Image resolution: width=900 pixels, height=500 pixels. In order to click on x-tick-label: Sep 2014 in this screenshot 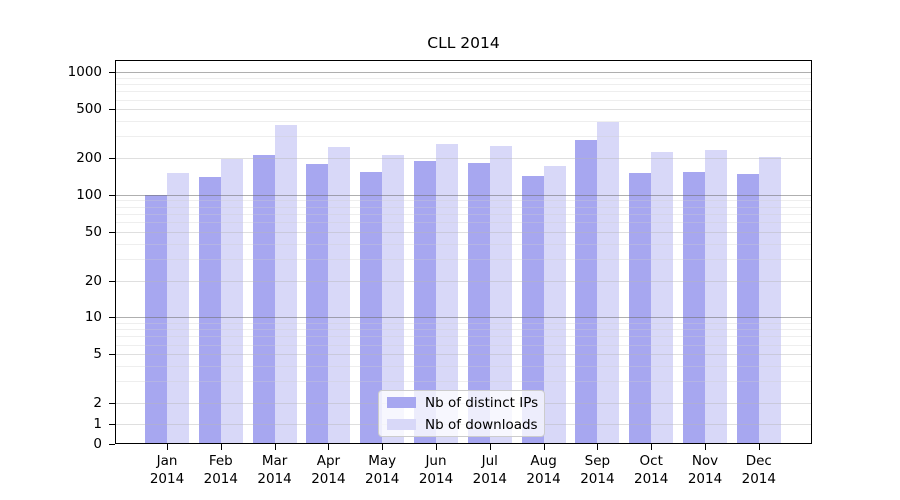, I will do `click(597, 470)`.